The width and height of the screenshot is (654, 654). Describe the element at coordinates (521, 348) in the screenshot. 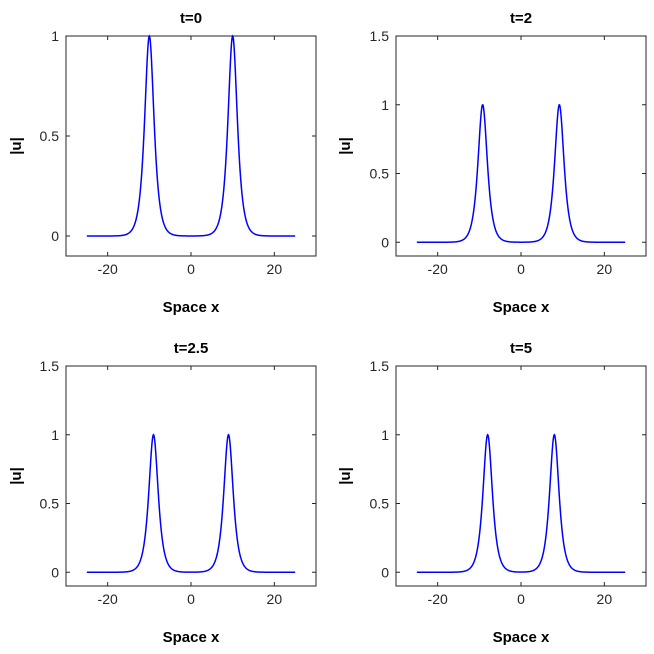

I see `subplot-title: t=5` at that location.